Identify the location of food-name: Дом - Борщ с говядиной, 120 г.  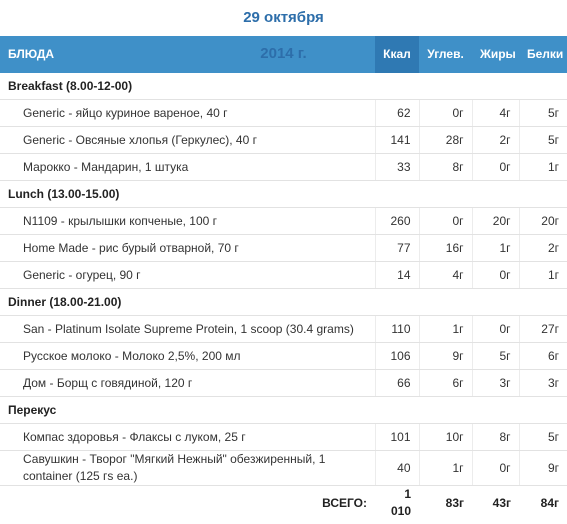
(187, 383).